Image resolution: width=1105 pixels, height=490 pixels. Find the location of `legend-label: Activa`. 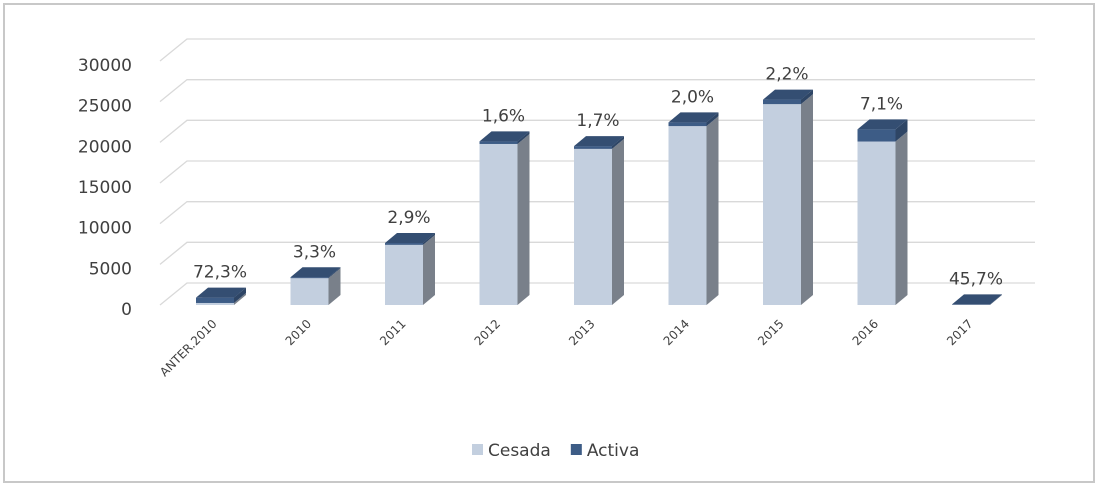

legend-label: Activa is located at coordinates (613, 451).